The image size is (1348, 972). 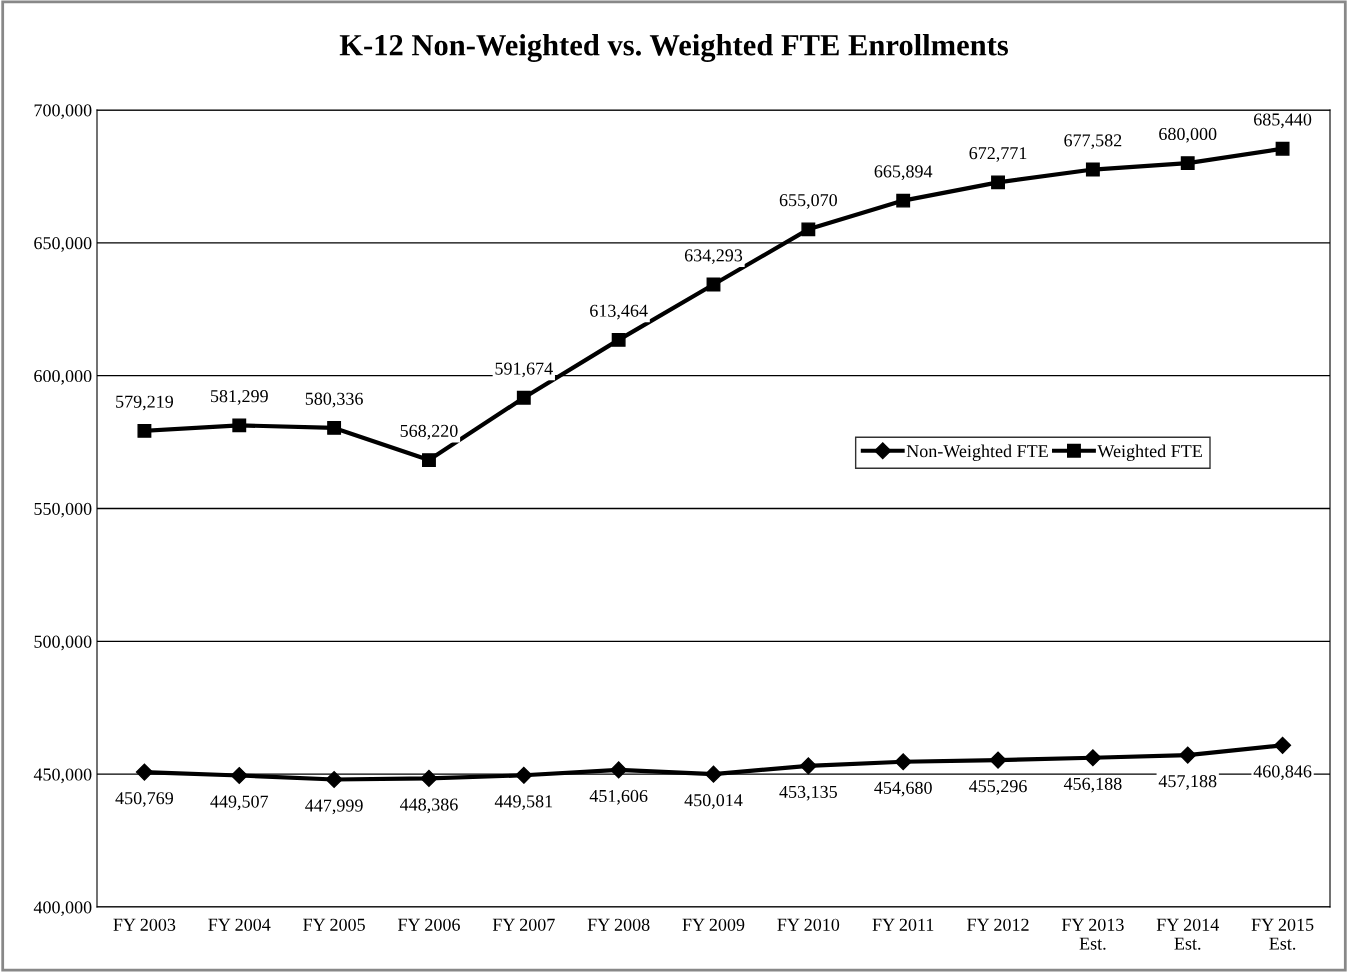 I want to click on y-tick-label: 700,000, so click(x=63, y=112).